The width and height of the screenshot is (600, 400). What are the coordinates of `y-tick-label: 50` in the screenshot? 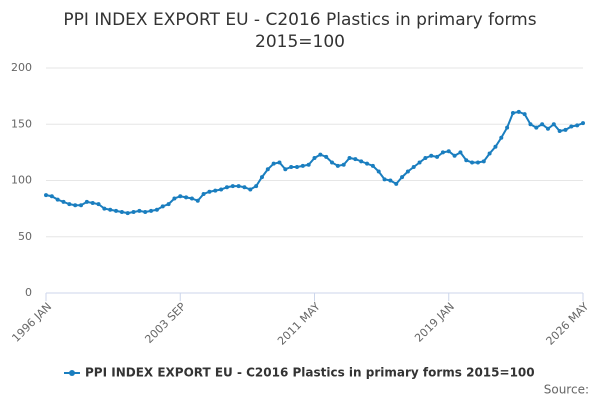 It's located at (25, 236).